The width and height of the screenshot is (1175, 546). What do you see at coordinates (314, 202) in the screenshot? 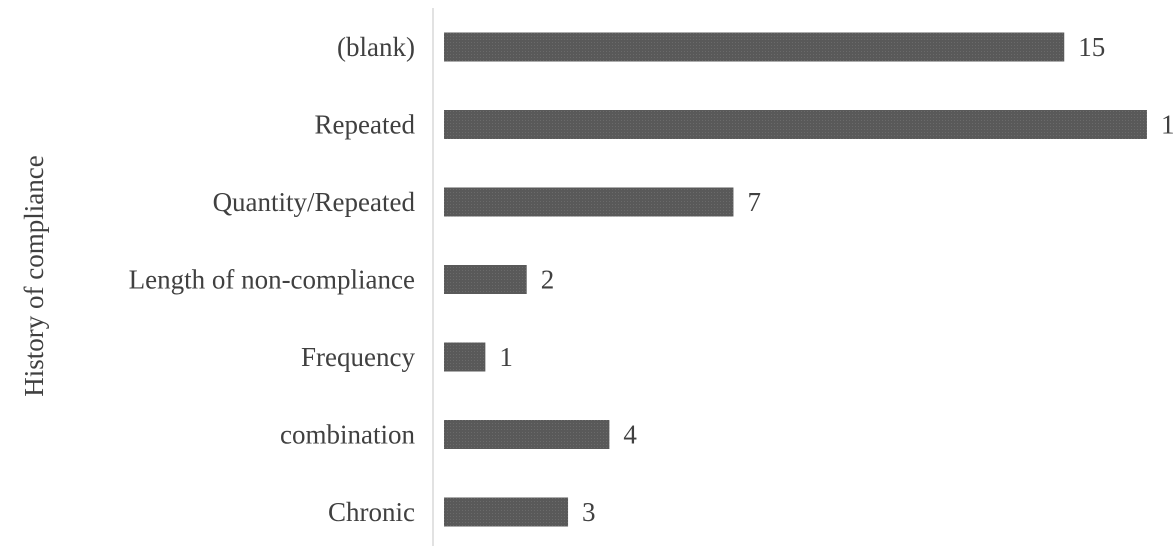
I see `category-label: Quantity/Repeated` at bounding box center [314, 202].